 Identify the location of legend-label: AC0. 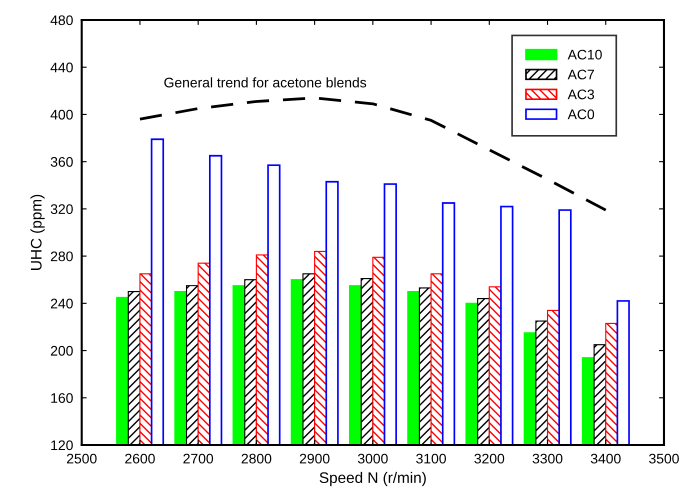
(581, 114).